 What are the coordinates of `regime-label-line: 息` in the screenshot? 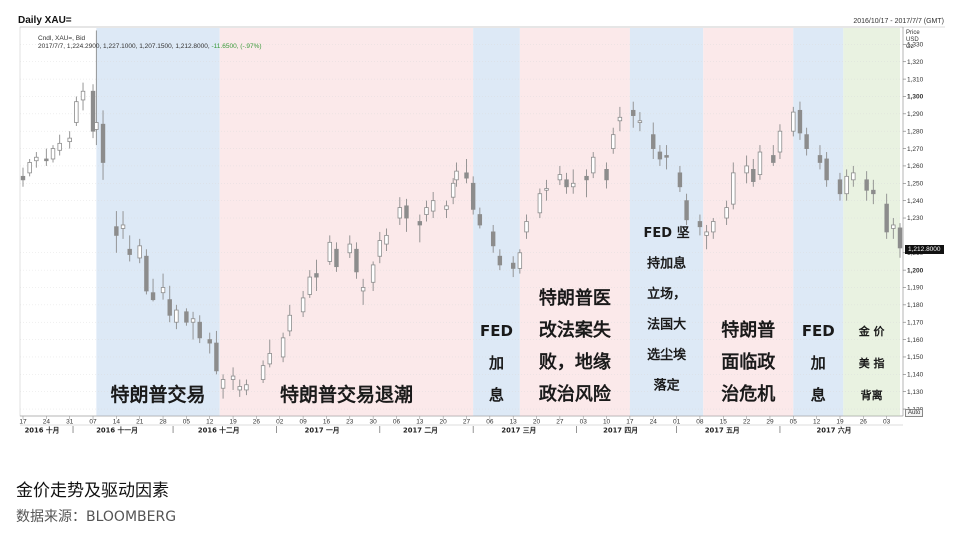 It's located at (818, 395).